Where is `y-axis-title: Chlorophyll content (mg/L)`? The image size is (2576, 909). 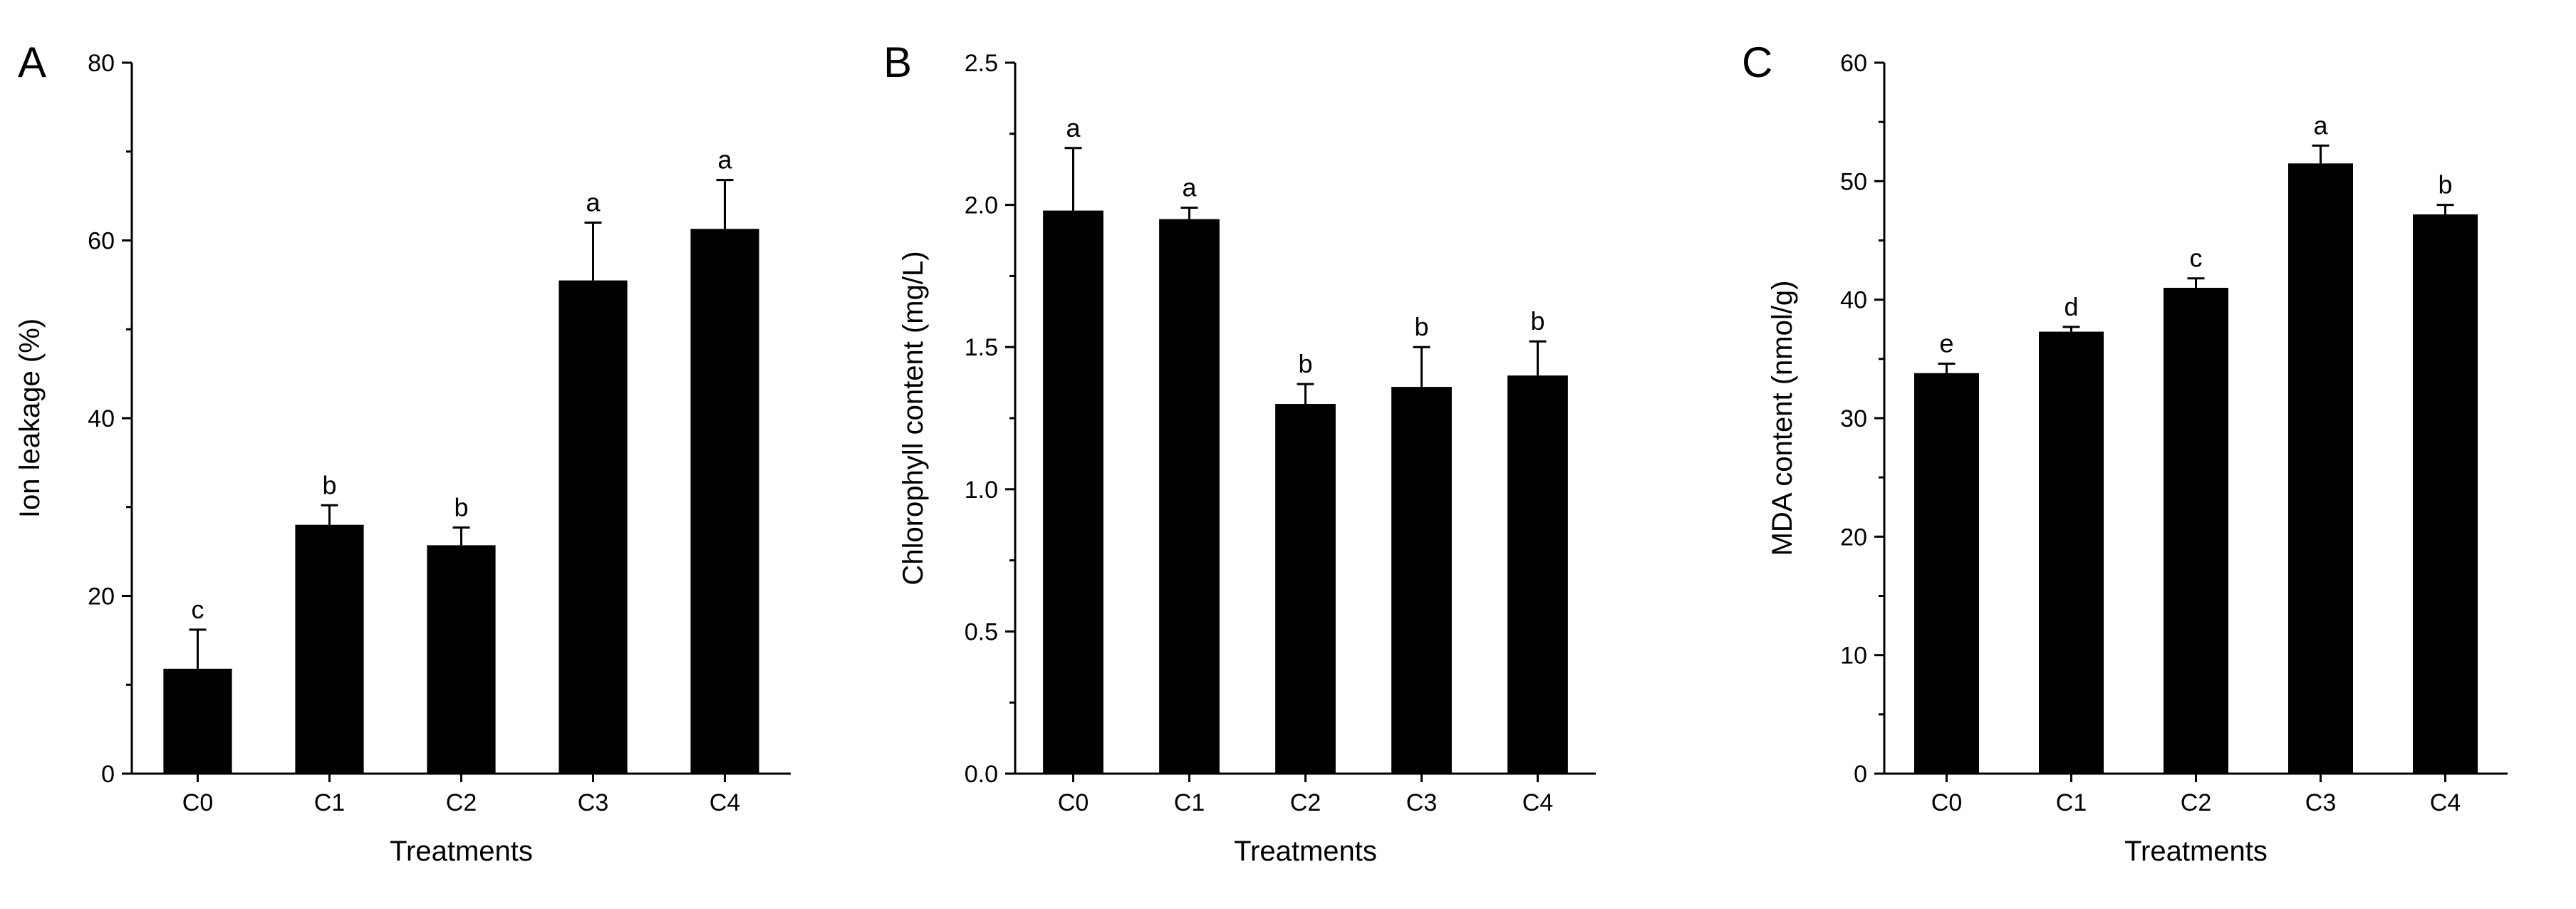 y-axis-title: Chlorophyll content (mg/L) is located at coordinates (913, 418).